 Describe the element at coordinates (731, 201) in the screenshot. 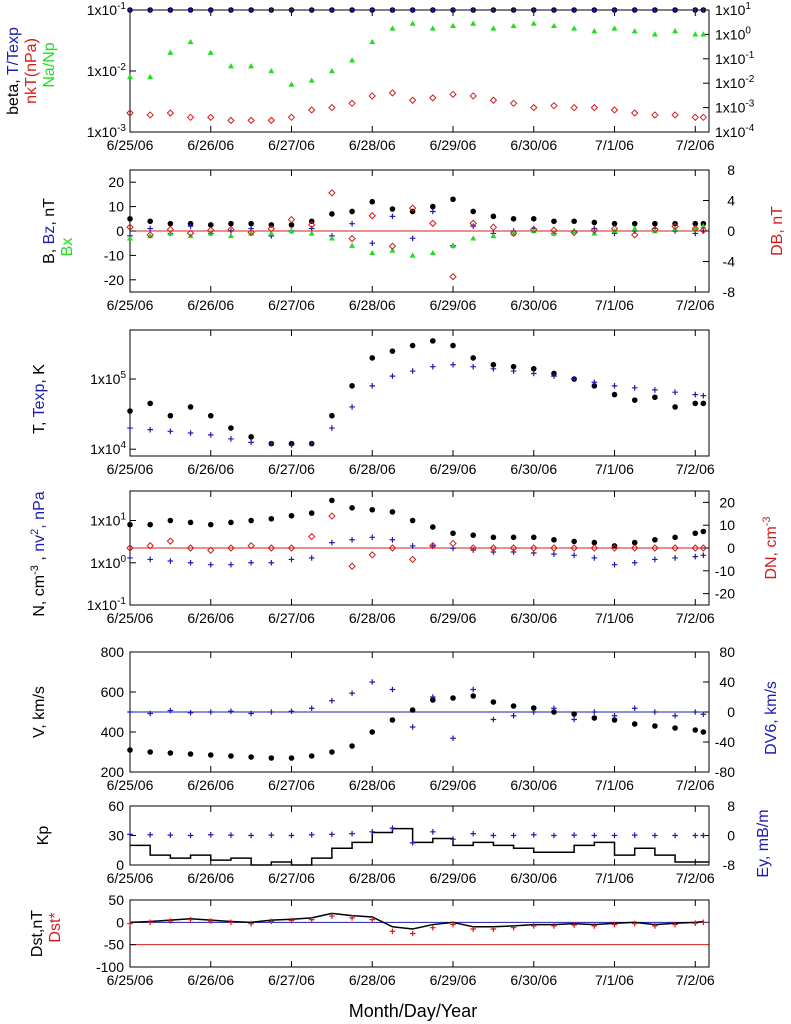

I see `y2-tick-label: 4` at that location.